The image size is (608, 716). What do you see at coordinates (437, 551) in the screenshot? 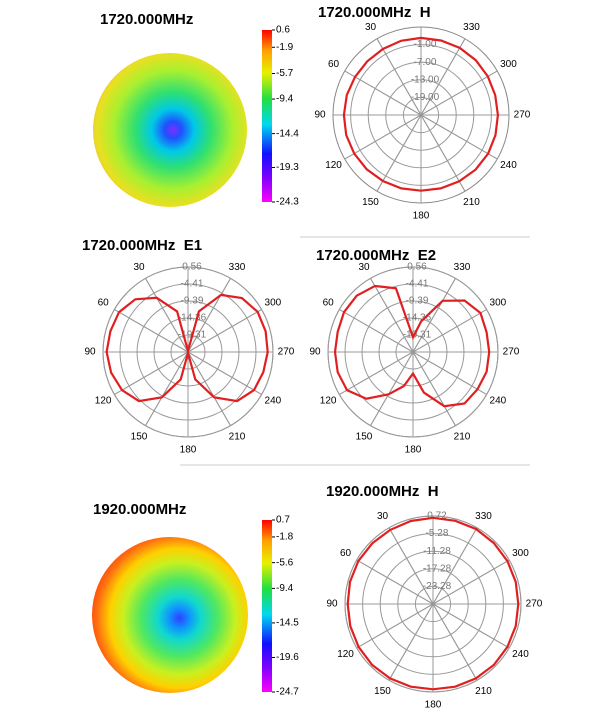
I see `radial-label: -11.28` at bounding box center [437, 551].